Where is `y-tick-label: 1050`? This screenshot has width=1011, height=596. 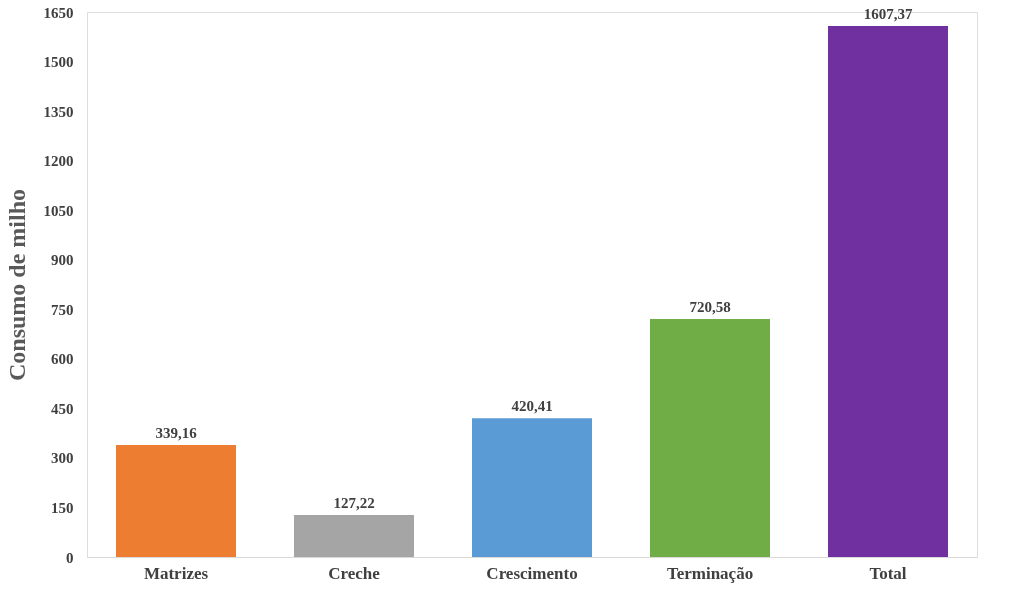 y-tick-label: 1050 is located at coordinates (58, 210).